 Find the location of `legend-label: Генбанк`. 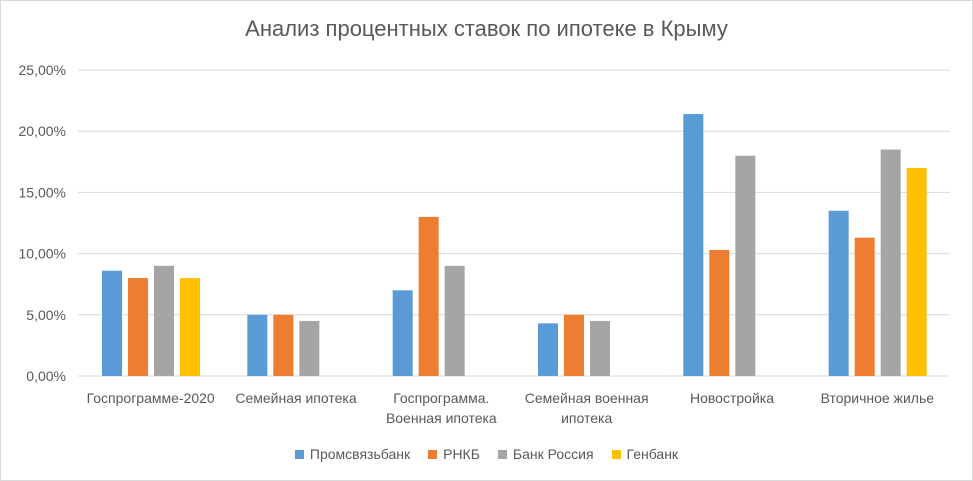

legend-label: Генбанк is located at coordinates (652, 454).